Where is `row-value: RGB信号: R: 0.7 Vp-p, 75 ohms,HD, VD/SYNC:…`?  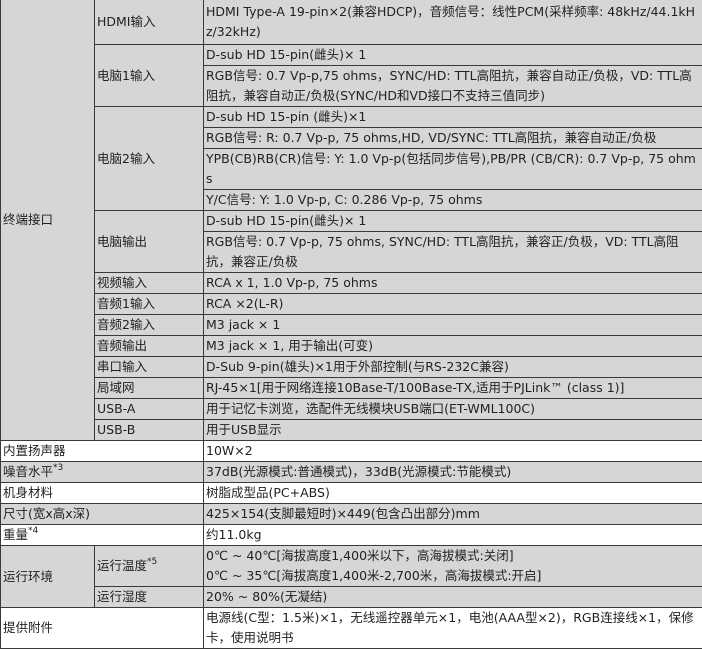 row-value: RGB信号: R: 0.7 Vp-p, 75 ohms,HD, VD/SYNC:… is located at coordinates (453, 138).